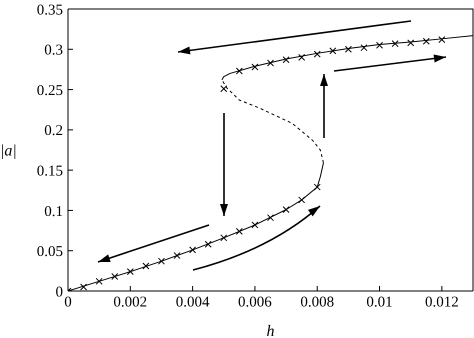  What do you see at coordinates (49, 171) in the screenshot?
I see `y-tick-label: 0.15` at bounding box center [49, 171].